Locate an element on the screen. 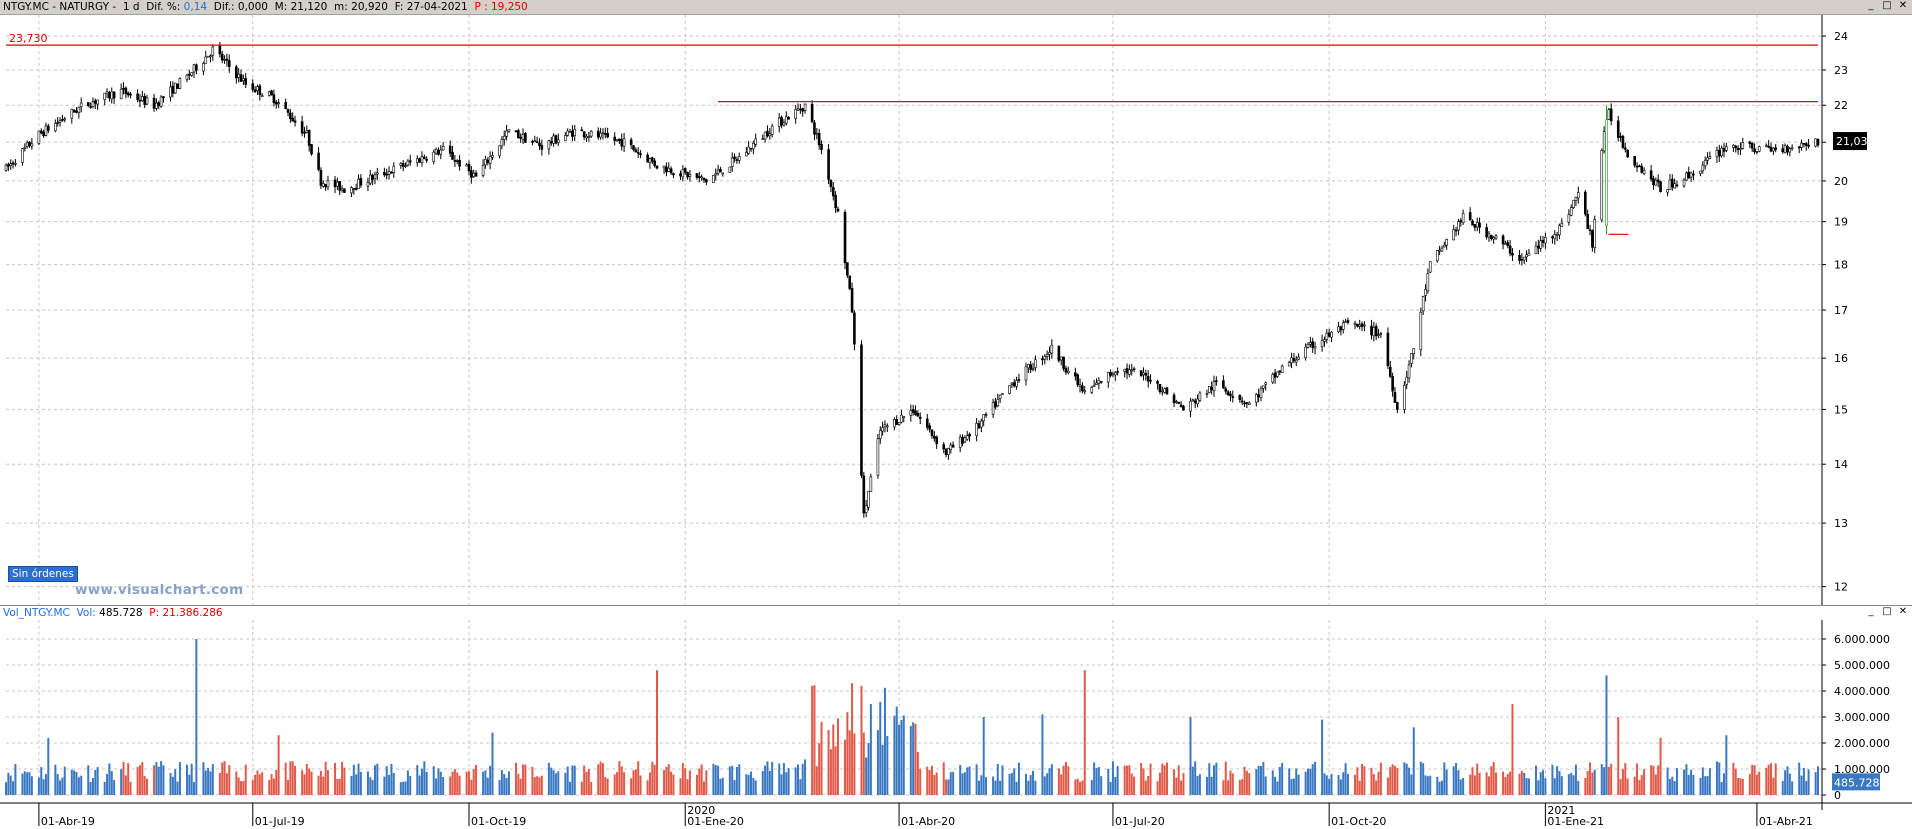  volume-close-button: ✕ is located at coordinates (1903, 611).